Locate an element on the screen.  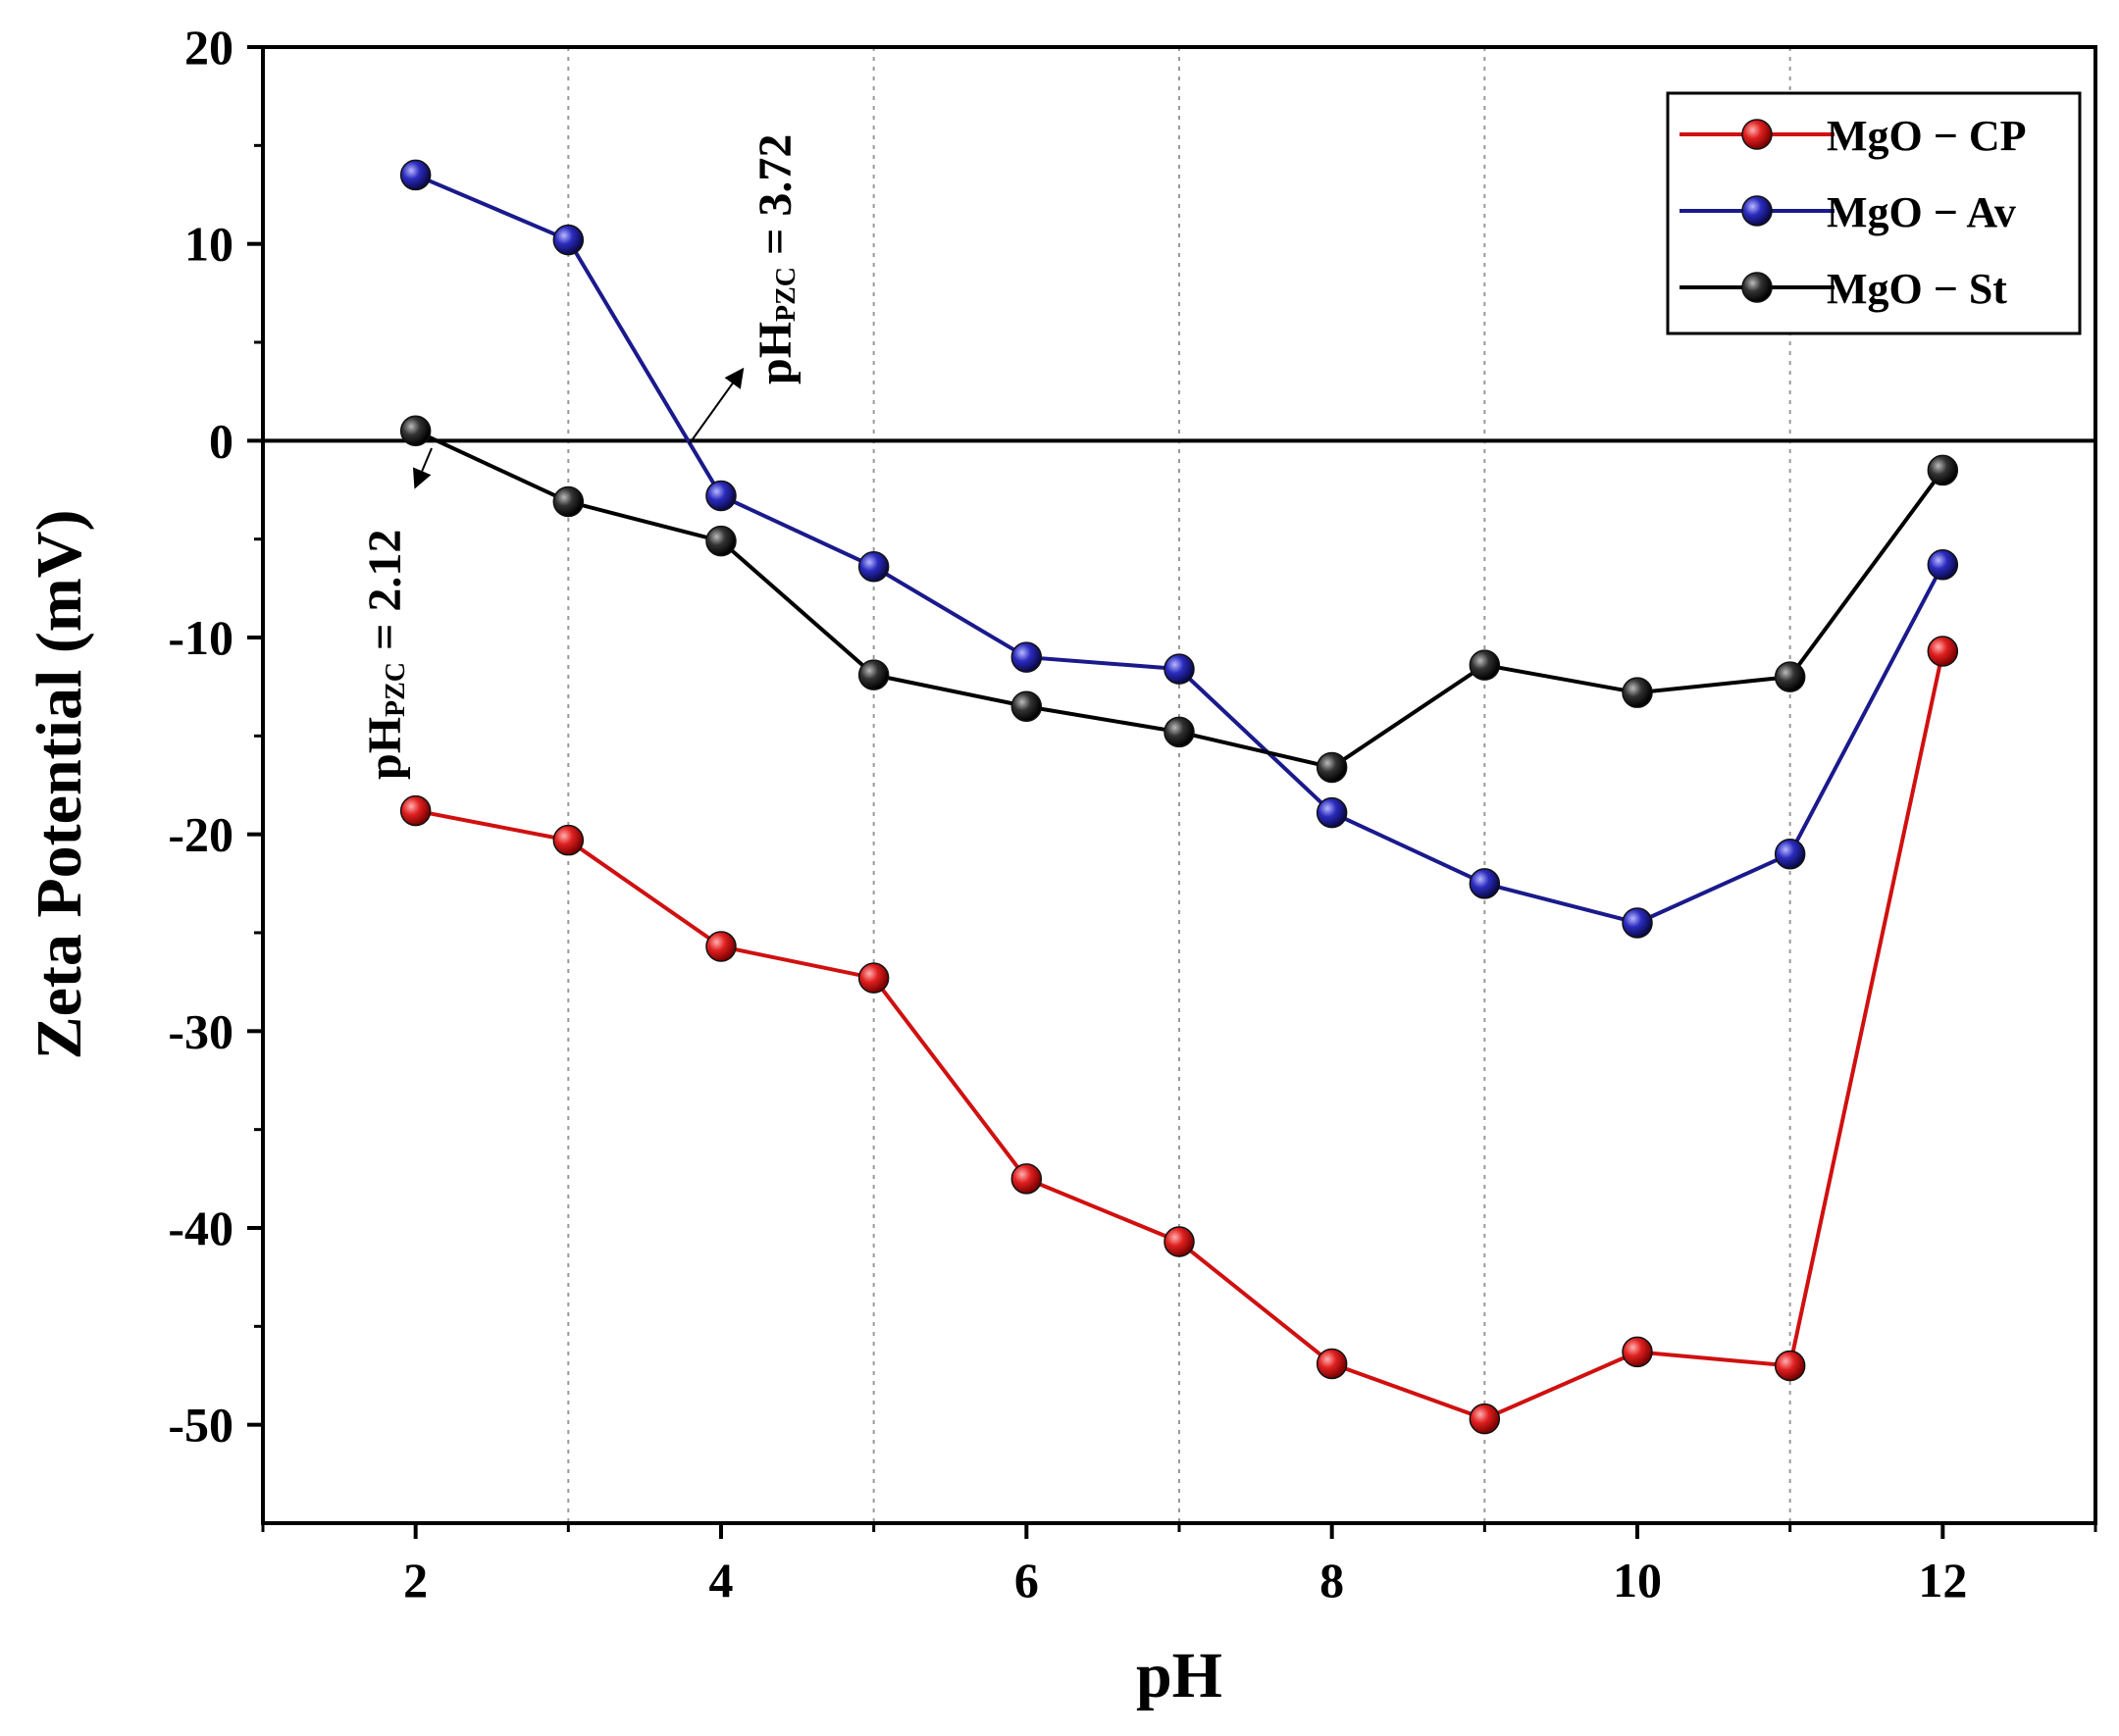
legend-label: MgO − CP is located at coordinates (1926, 136).